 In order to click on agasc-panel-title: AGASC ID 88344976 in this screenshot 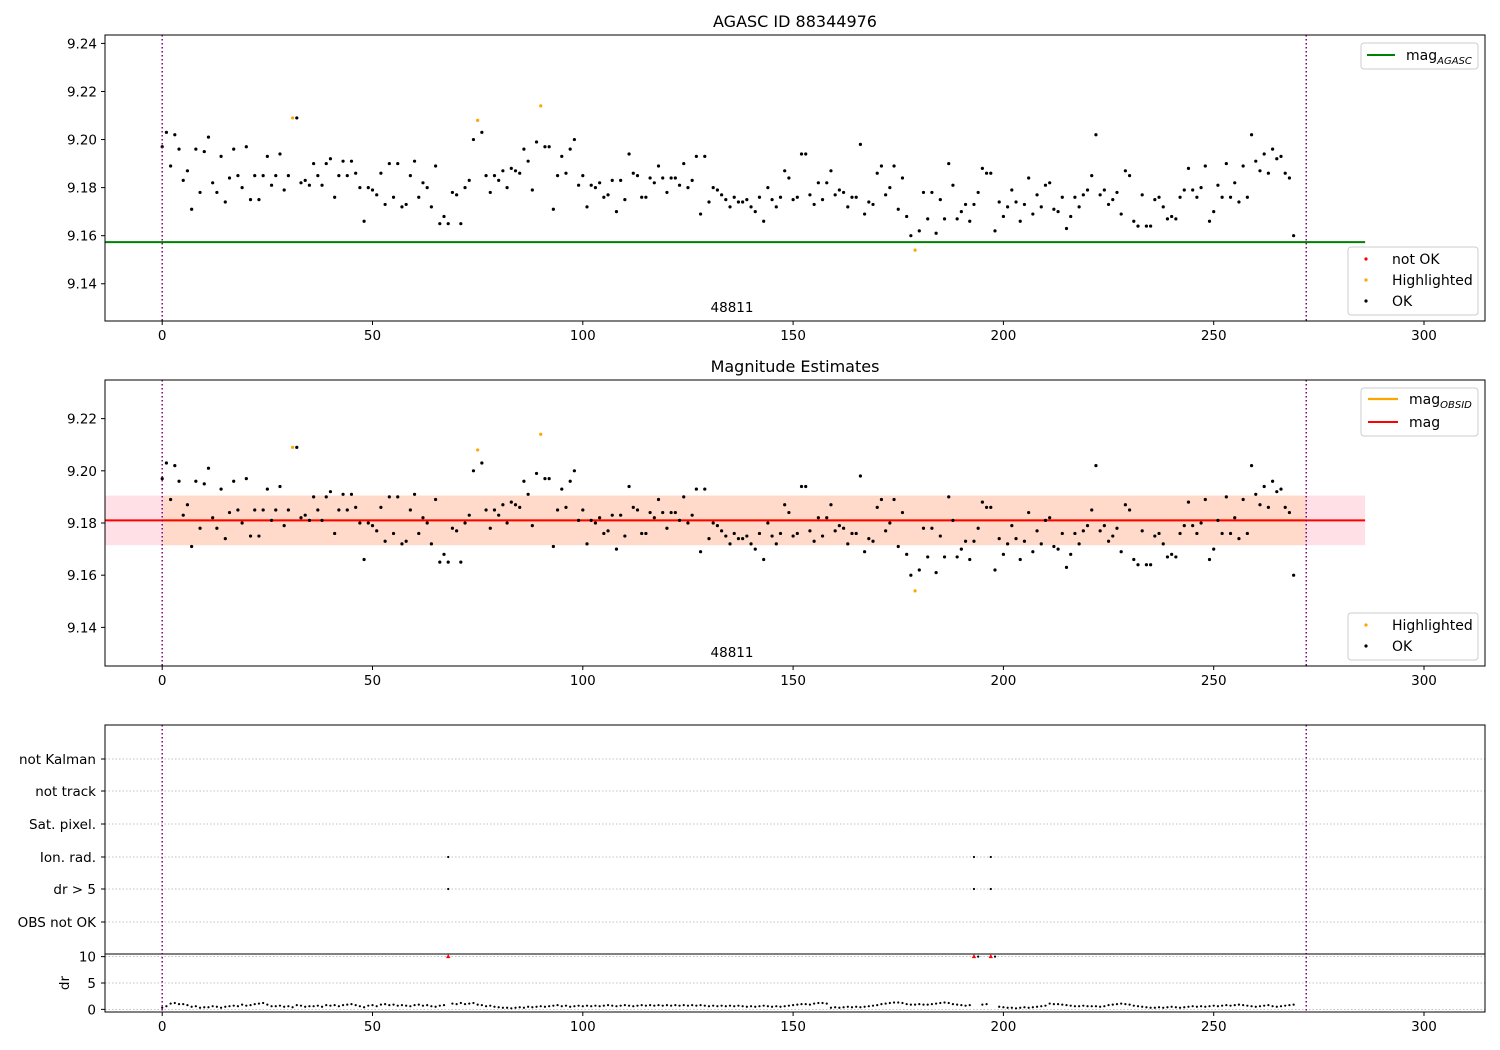, I will do `click(795, 21)`.